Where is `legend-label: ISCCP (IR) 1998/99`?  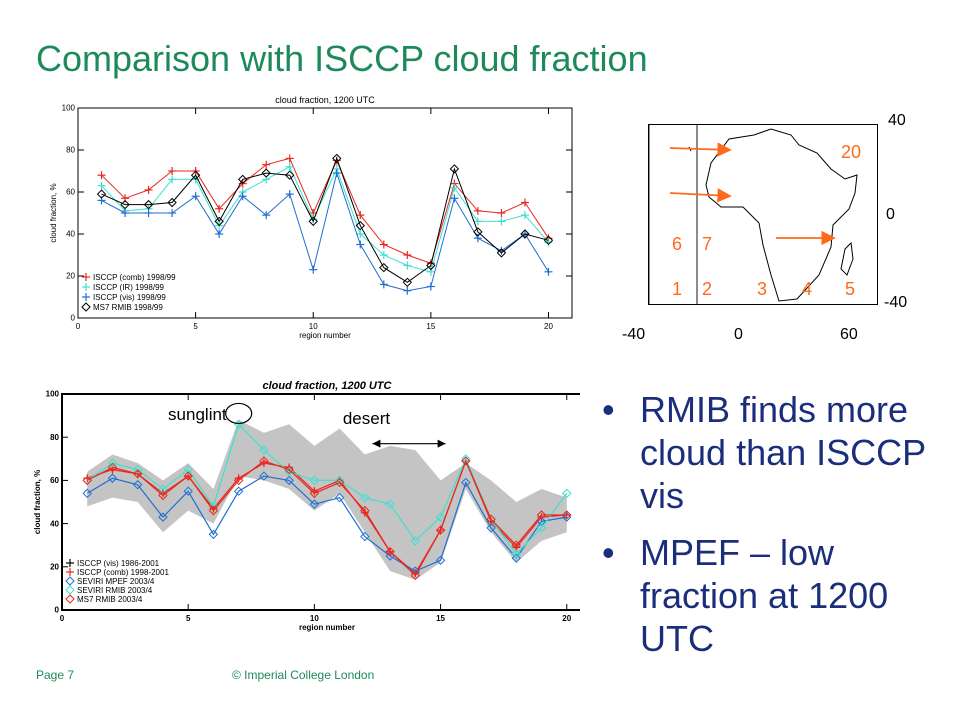 legend-label: ISCCP (IR) 1998/99 is located at coordinates (129, 287).